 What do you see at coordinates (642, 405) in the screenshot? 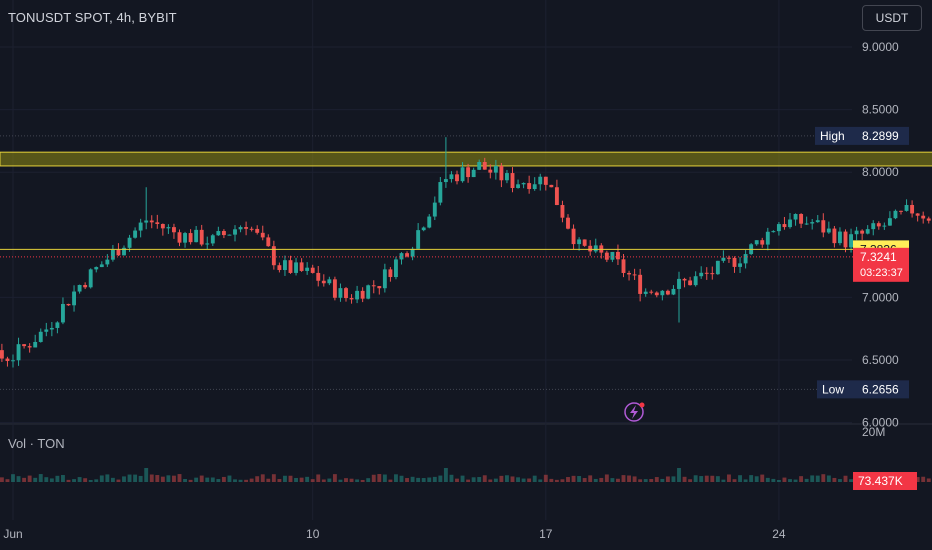
I see `notification-dot` at bounding box center [642, 405].